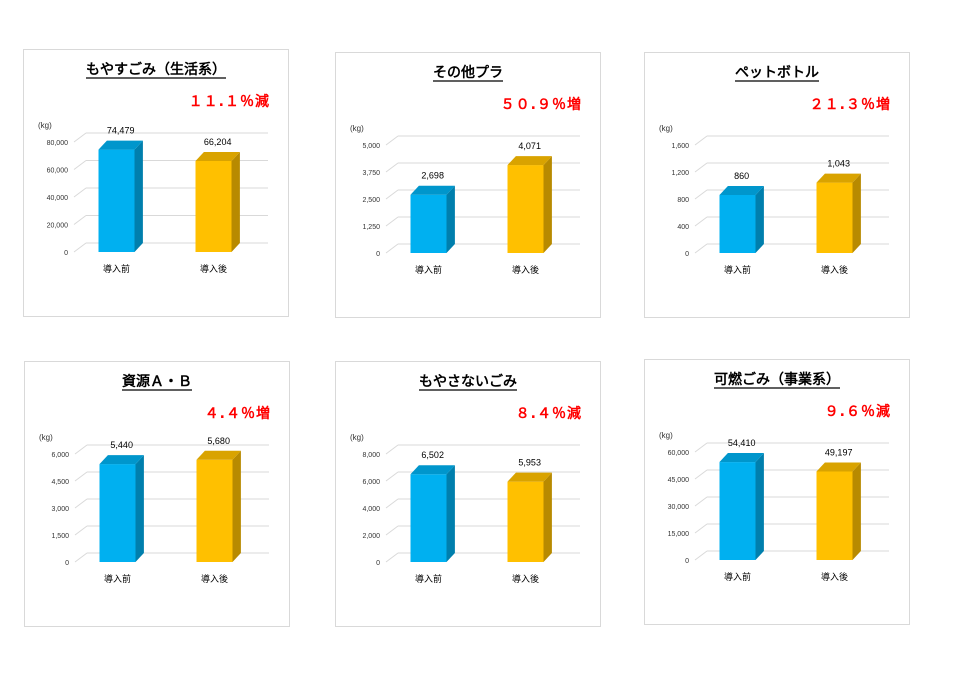  What do you see at coordinates (60, 482) in the screenshot?
I see `y-tick-label: 4,500` at bounding box center [60, 482].